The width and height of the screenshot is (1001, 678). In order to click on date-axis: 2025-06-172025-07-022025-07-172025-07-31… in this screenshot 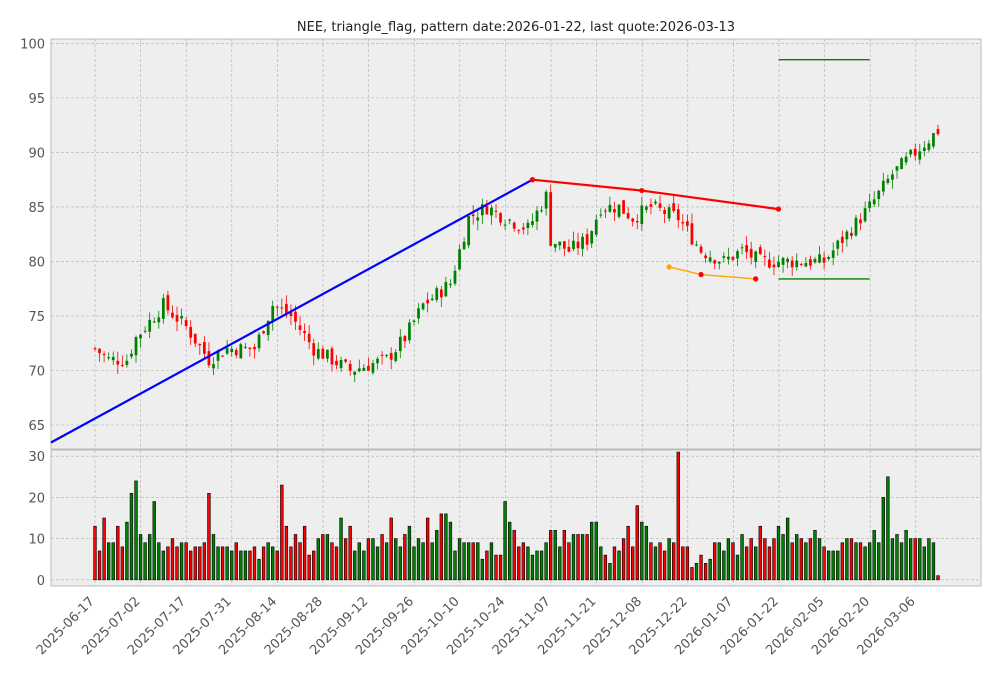, I will do `click(476, 626)`.